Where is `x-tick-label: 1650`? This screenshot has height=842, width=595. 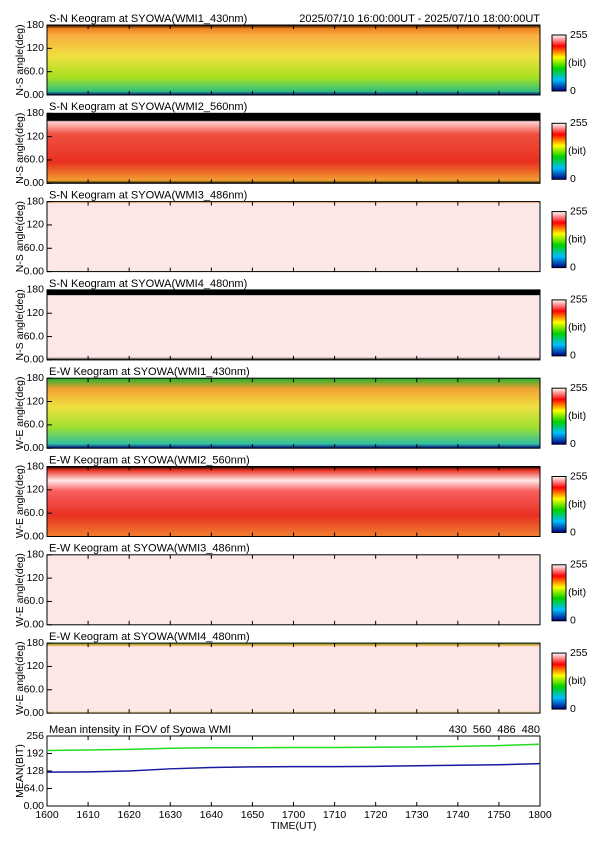
x-tick-label: 1650 is located at coordinates (253, 815).